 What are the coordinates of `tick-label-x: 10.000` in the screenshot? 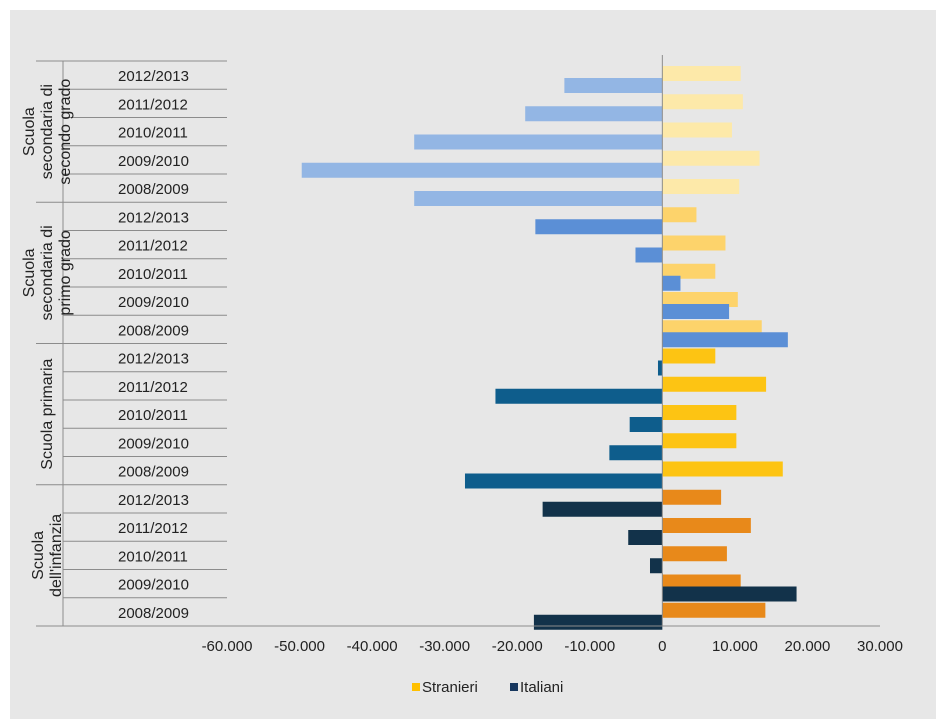 It's located at (735, 646).